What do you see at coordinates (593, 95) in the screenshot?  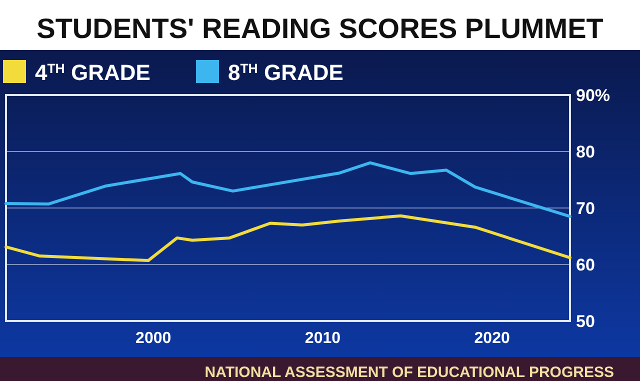 I see `y-tick-label: 90%` at bounding box center [593, 95].